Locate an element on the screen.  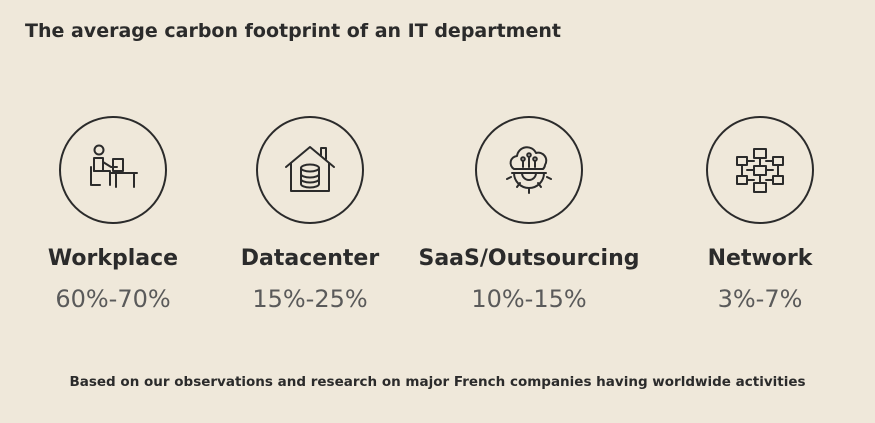
category-saas-outsourcing: SaaS/Outsourcing 10%-15% is located at coordinates (529, 214).